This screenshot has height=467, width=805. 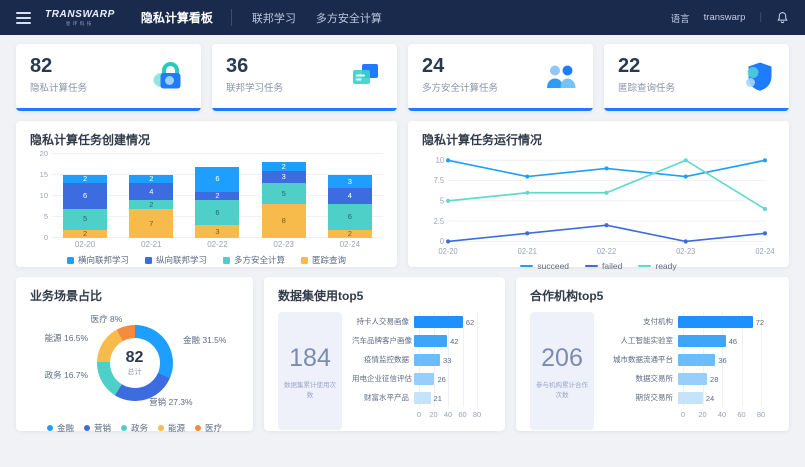 What do you see at coordinates (759, 76) in the screenshot?
I see `shield-icon` at bounding box center [759, 76].